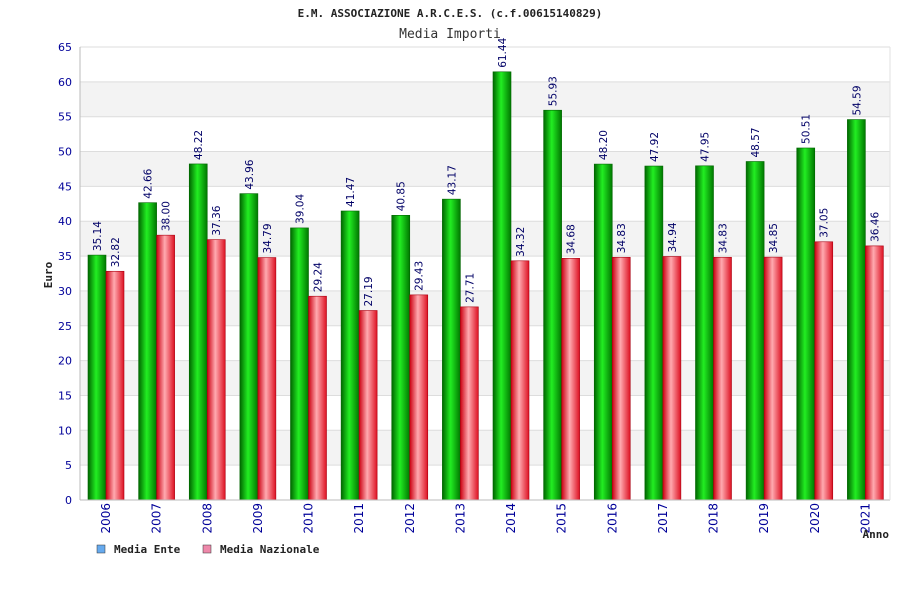 This screenshot has height=600, width=900. What do you see at coordinates (309, 518) in the screenshot?
I see `x-tick-label: 2010` at bounding box center [309, 518].